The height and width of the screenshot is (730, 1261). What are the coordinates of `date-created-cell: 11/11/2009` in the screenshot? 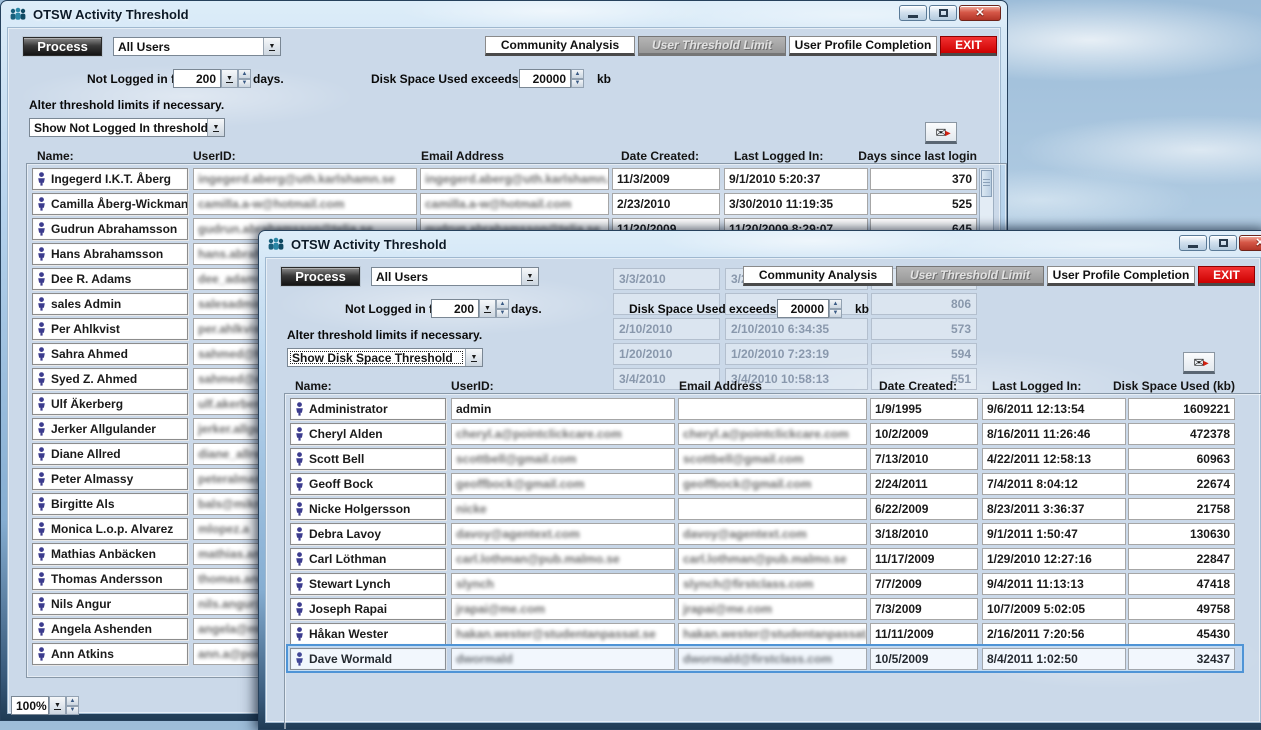 It's located at (924, 634).